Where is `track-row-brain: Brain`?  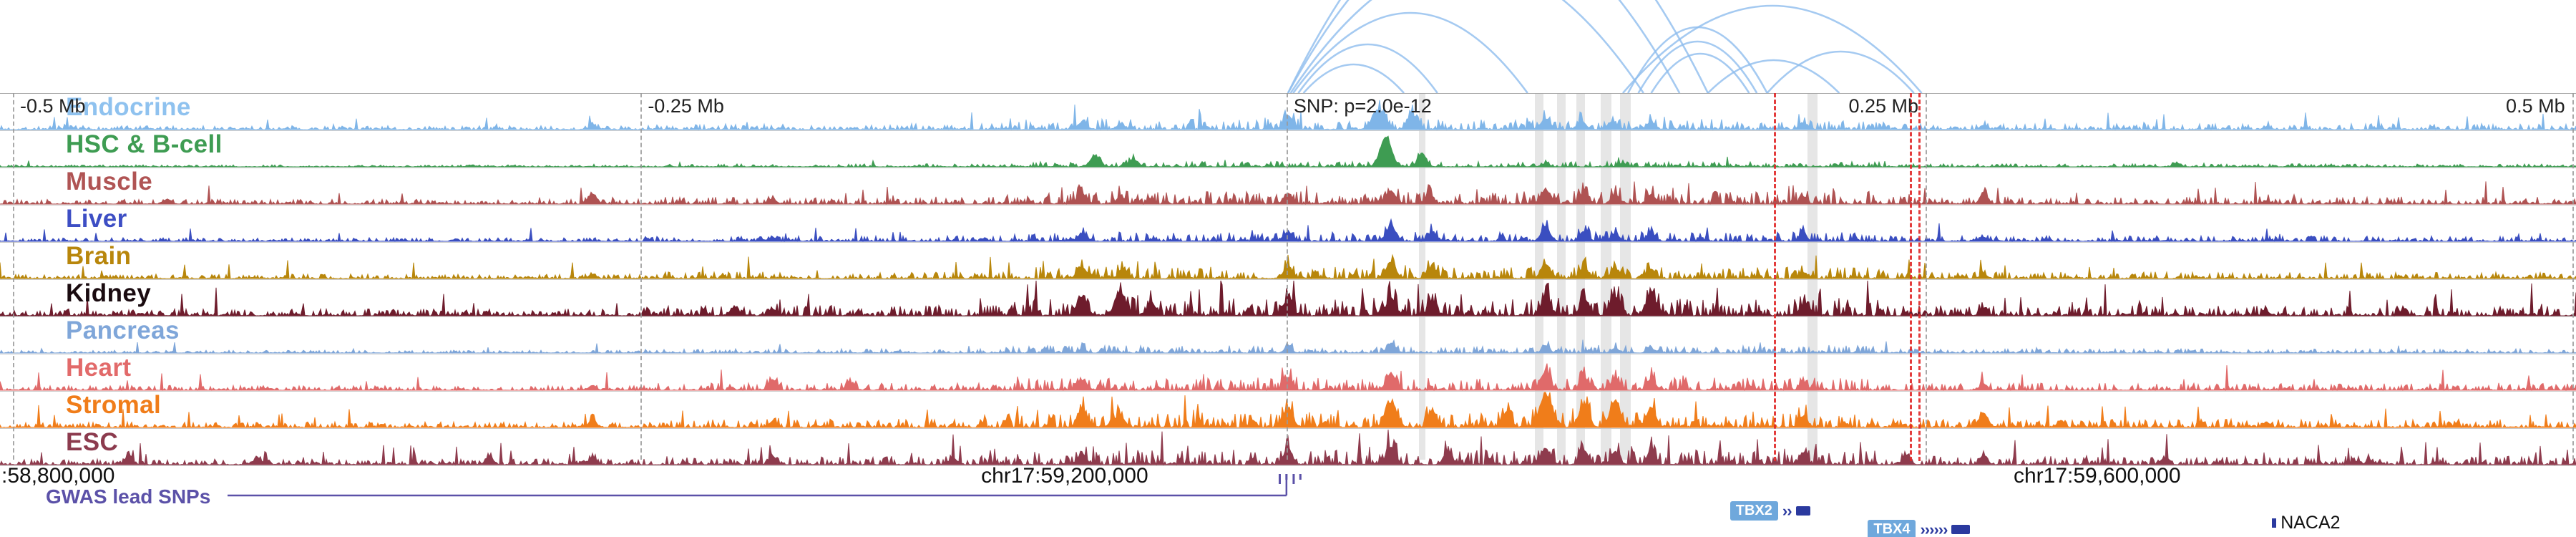
track-row-brain: Brain is located at coordinates (1288, 261).